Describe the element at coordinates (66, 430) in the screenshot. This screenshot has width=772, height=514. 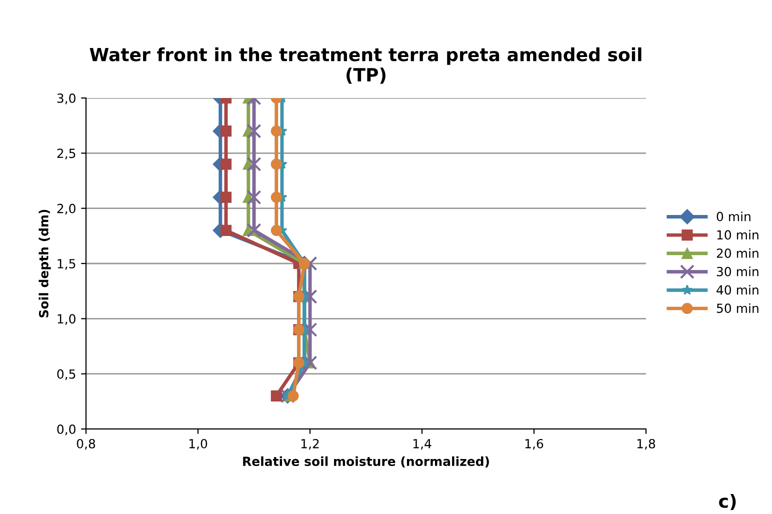
I see `y-tick-label: 0,0` at that location.